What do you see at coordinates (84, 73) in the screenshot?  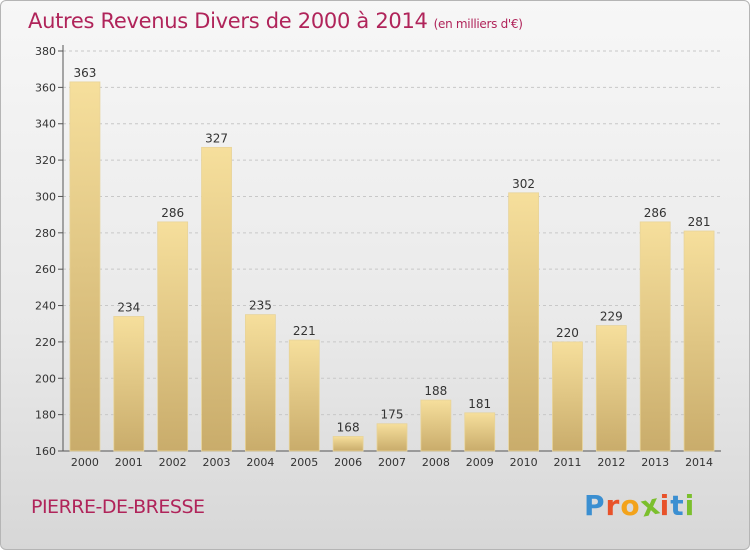 I see `bar-value-label: 363` at bounding box center [84, 73].